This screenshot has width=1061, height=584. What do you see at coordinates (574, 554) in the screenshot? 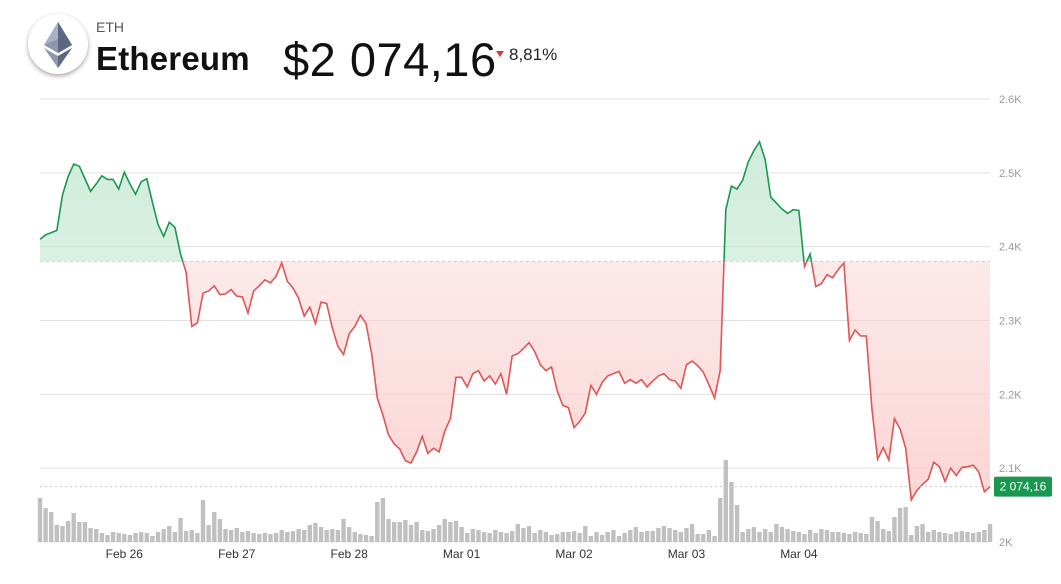
I see `x-tick-label: Mar 02` at bounding box center [574, 554].